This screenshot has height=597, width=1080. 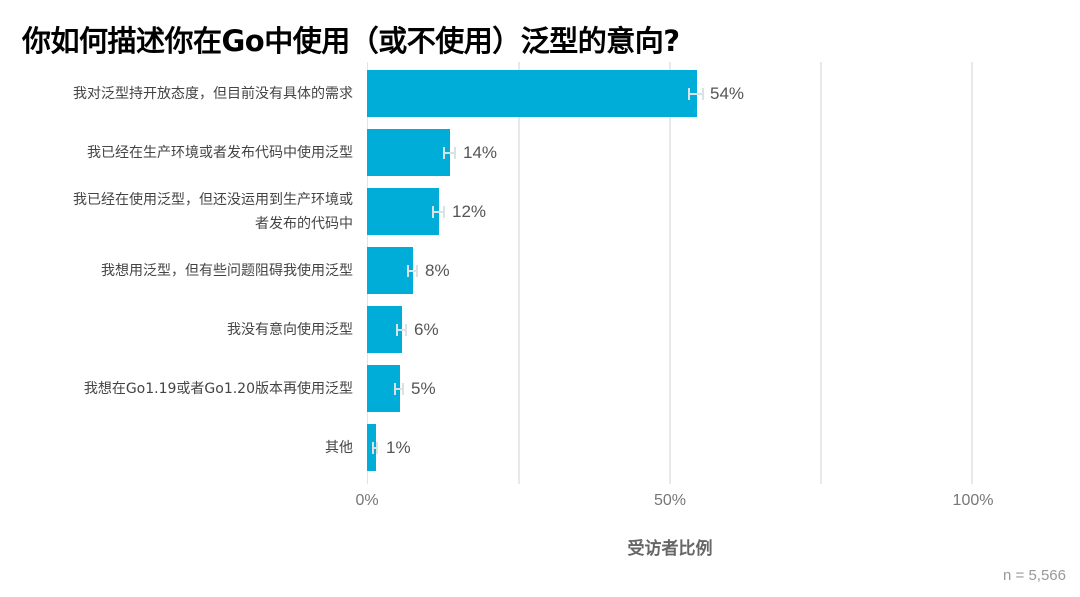 What do you see at coordinates (670, 549) in the screenshot?
I see `x-axis-label: 受访者比例` at bounding box center [670, 549].